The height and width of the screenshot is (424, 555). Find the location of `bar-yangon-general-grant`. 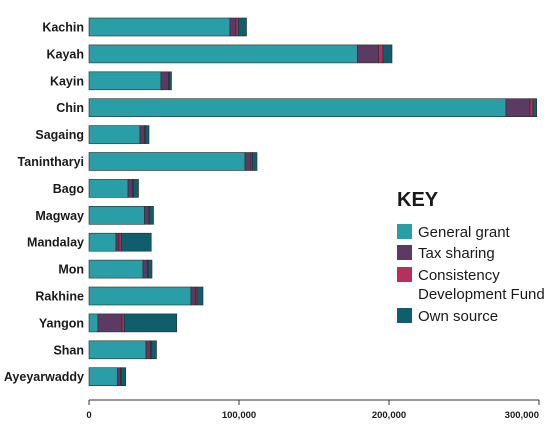

bar-yangon-general-grant is located at coordinates (93, 323).